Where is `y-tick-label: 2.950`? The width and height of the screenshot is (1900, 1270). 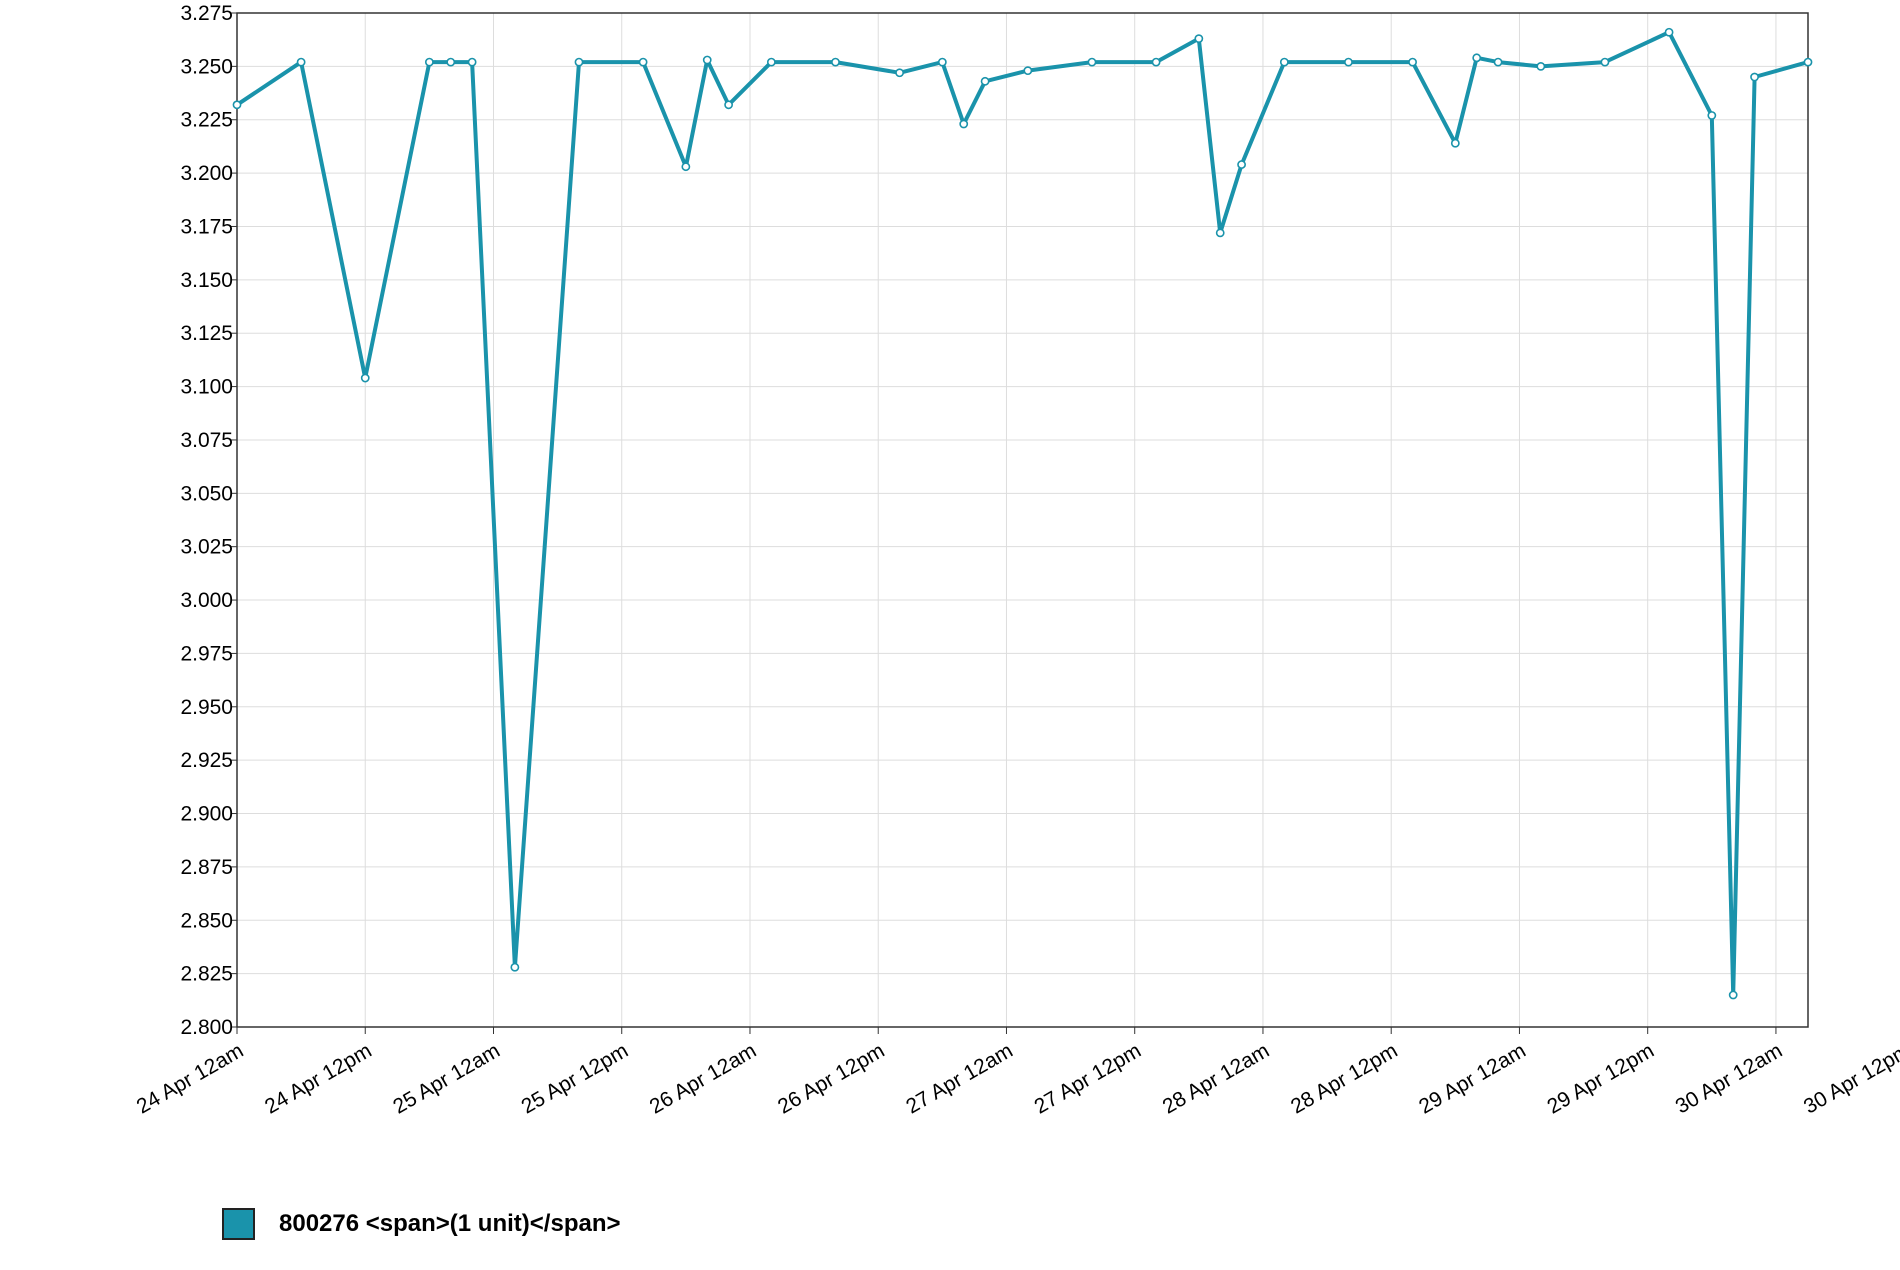 y-tick-label: 2.950 is located at coordinates (206, 707).